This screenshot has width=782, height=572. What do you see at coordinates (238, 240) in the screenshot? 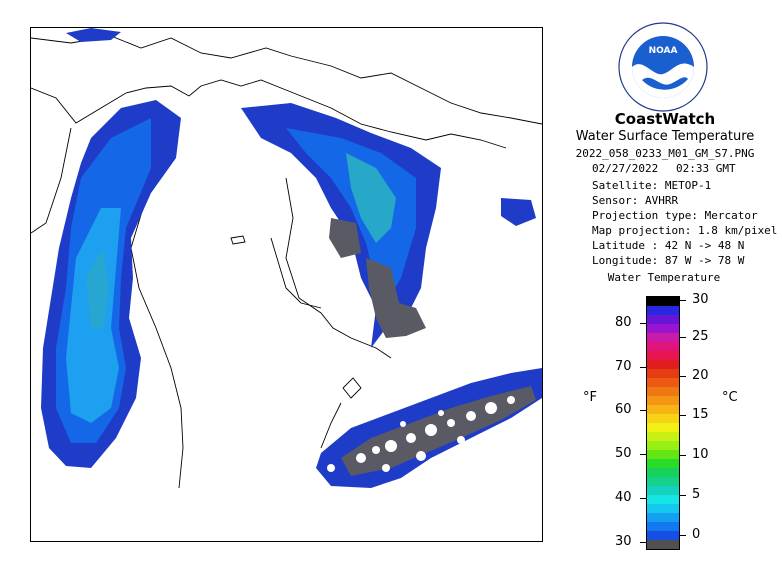
I see `island-small` at bounding box center [238, 240].